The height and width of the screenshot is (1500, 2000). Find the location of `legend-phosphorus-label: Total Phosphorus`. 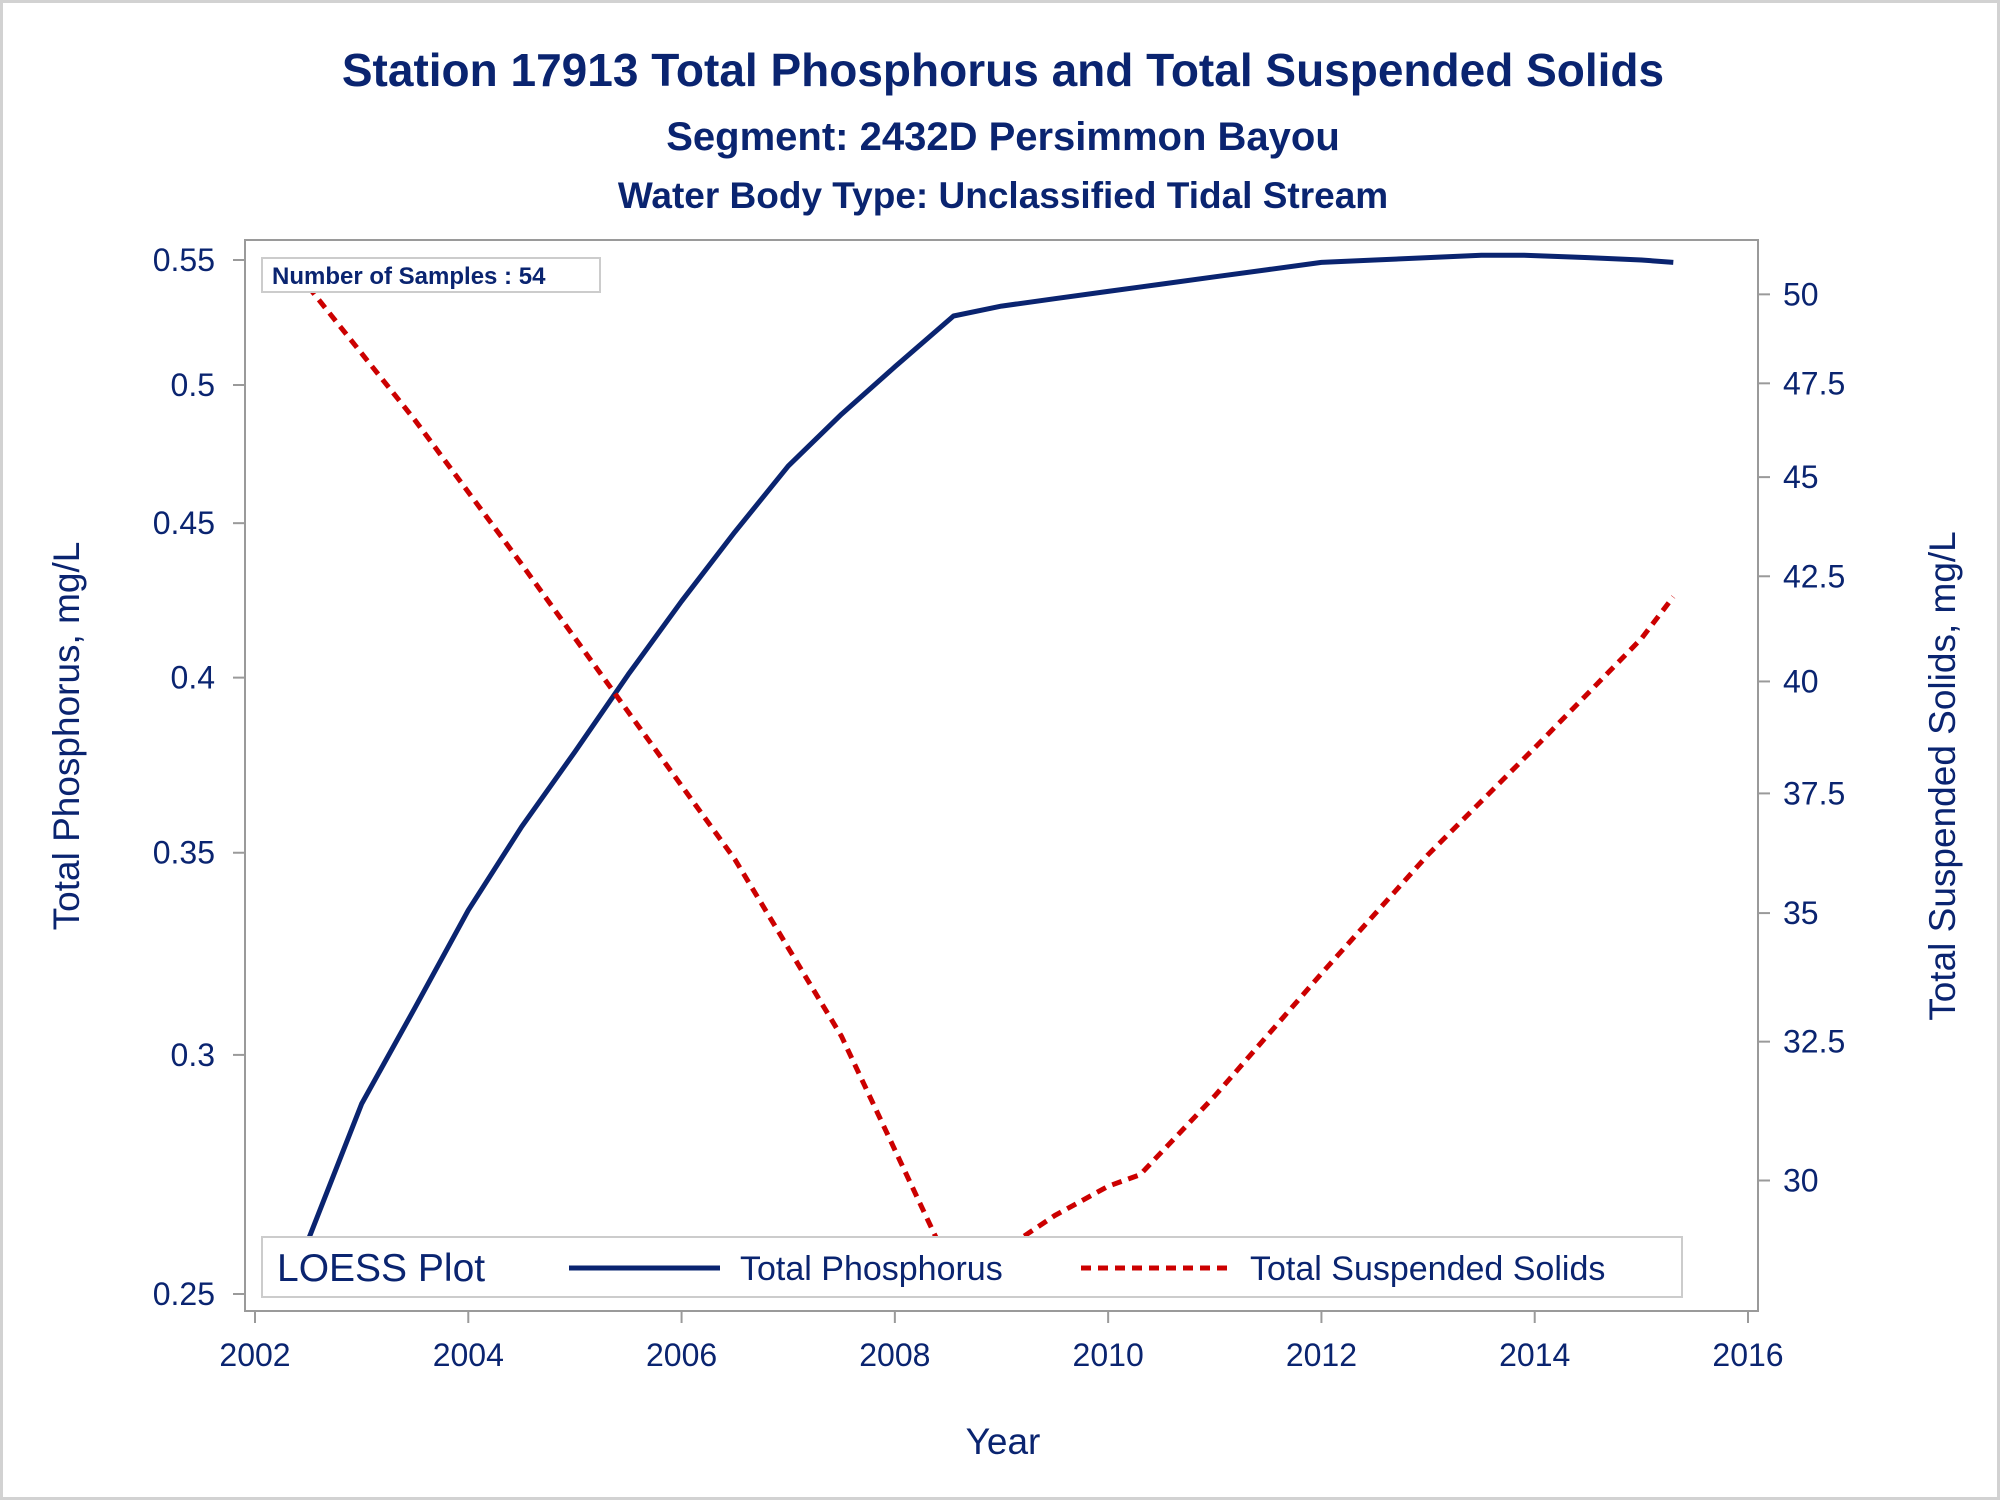

legend-phosphorus-label: Total Phosphorus is located at coordinates (871, 1269).